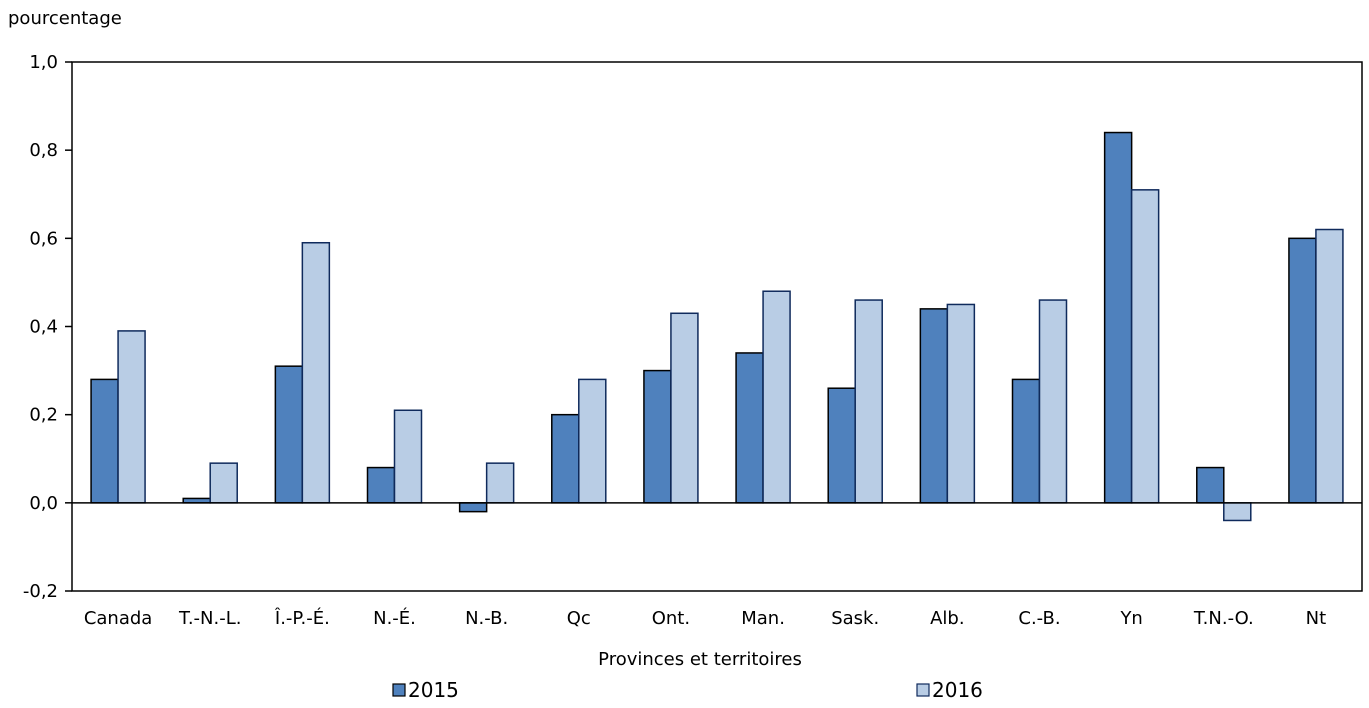 Image resolution: width=1369 pixels, height=708 pixels. I want to click on legend-label-2015: 2015, so click(433, 690).